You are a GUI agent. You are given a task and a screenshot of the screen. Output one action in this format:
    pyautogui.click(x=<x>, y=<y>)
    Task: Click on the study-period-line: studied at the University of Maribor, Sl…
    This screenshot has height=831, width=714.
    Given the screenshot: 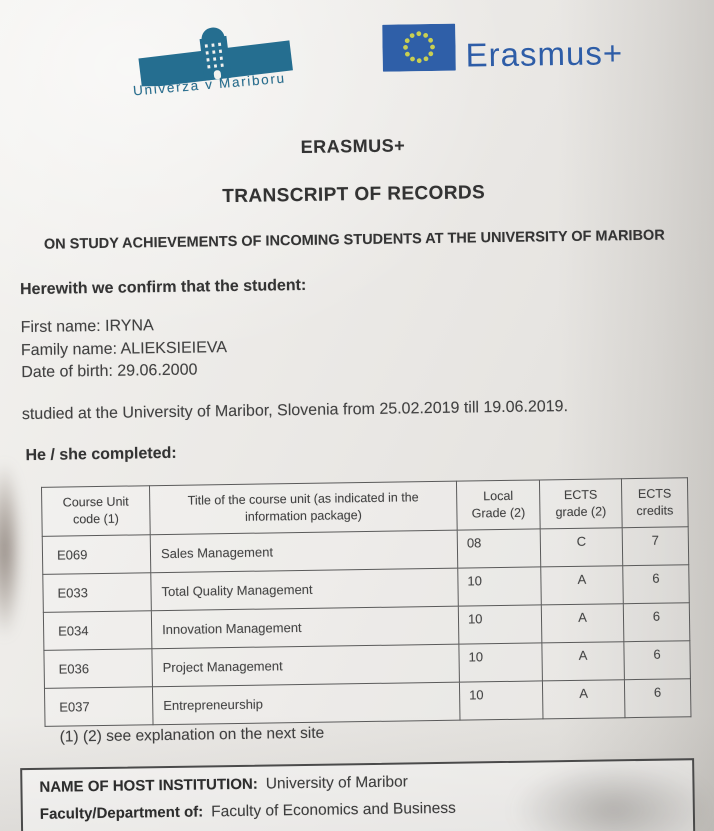 What is the action you would take?
    pyautogui.click(x=295, y=411)
    